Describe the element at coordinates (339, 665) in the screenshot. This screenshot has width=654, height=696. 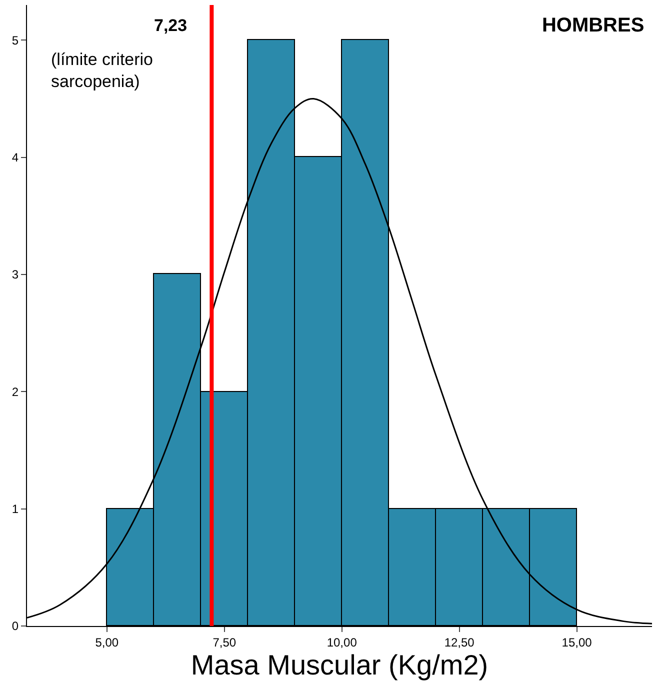
I see `x-axis-title: Masa Muscular (Kg/m2)` at that location.